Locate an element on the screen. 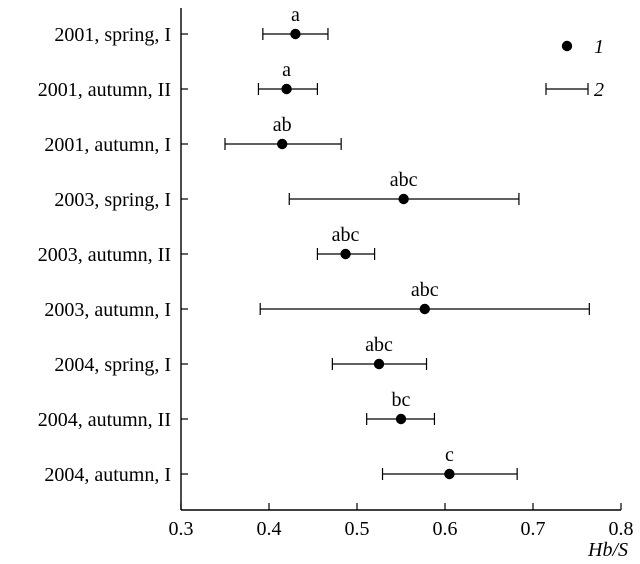 The width and height of the screenshot is (640, 564). data-point-group: c is located at coordinates (449, 462).